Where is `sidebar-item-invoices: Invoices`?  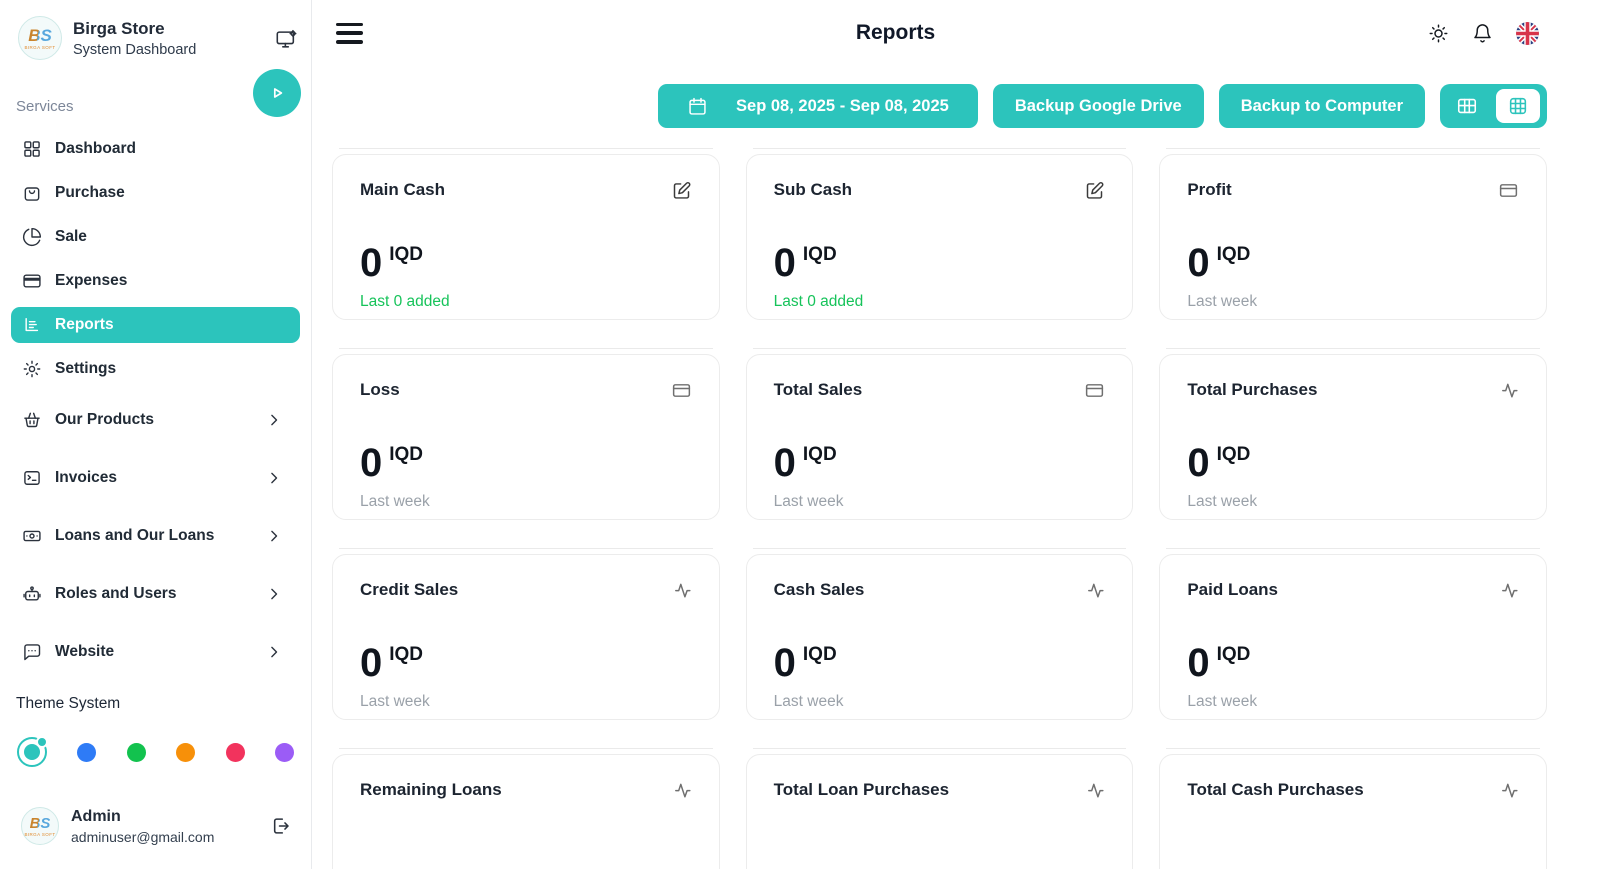
sidebar-item-invoices: Invoices is located at coordinates (155, 478).